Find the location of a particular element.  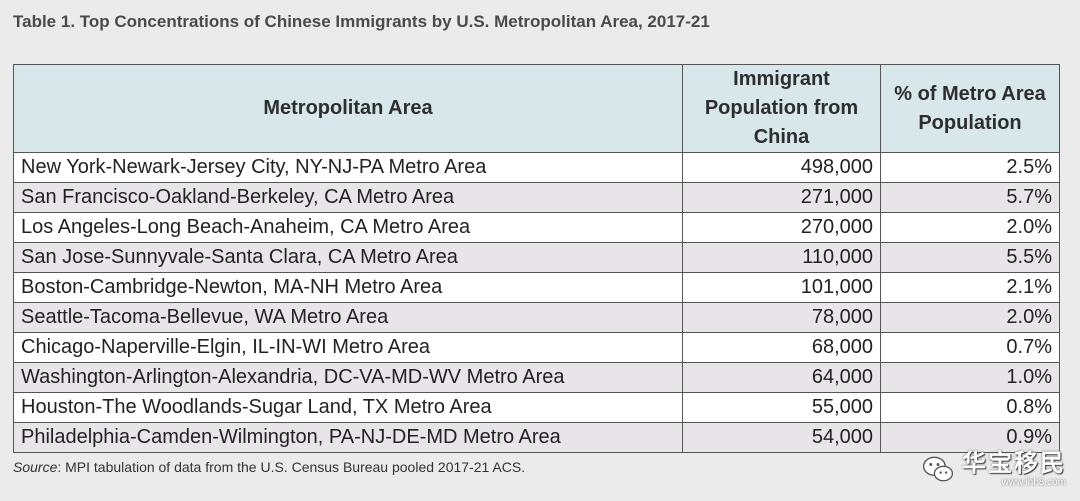

percent-cell: 0.7% is located at coordinates (970, 347).